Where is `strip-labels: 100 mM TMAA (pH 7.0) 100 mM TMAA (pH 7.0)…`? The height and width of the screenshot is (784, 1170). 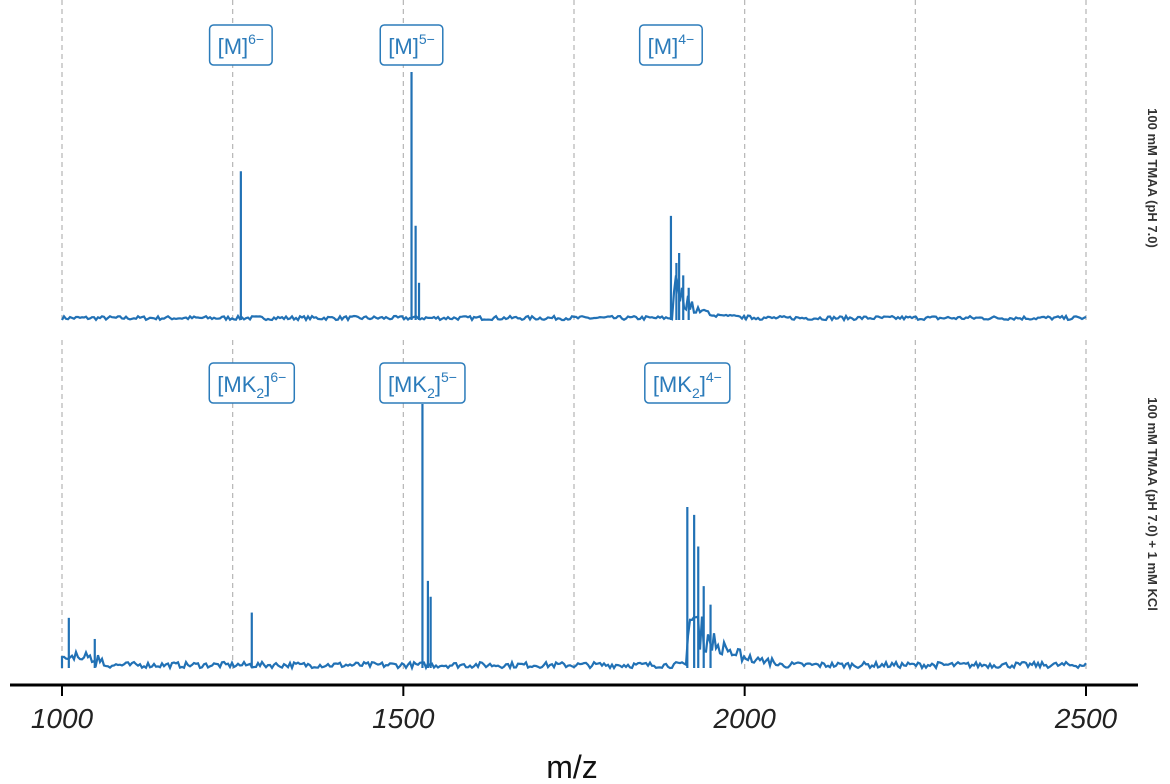
strip-labels: 100 mM TMAA (pH 7.0) 100 mM TMAA (pH 7.0)… is located at coordinates (1152, 359).